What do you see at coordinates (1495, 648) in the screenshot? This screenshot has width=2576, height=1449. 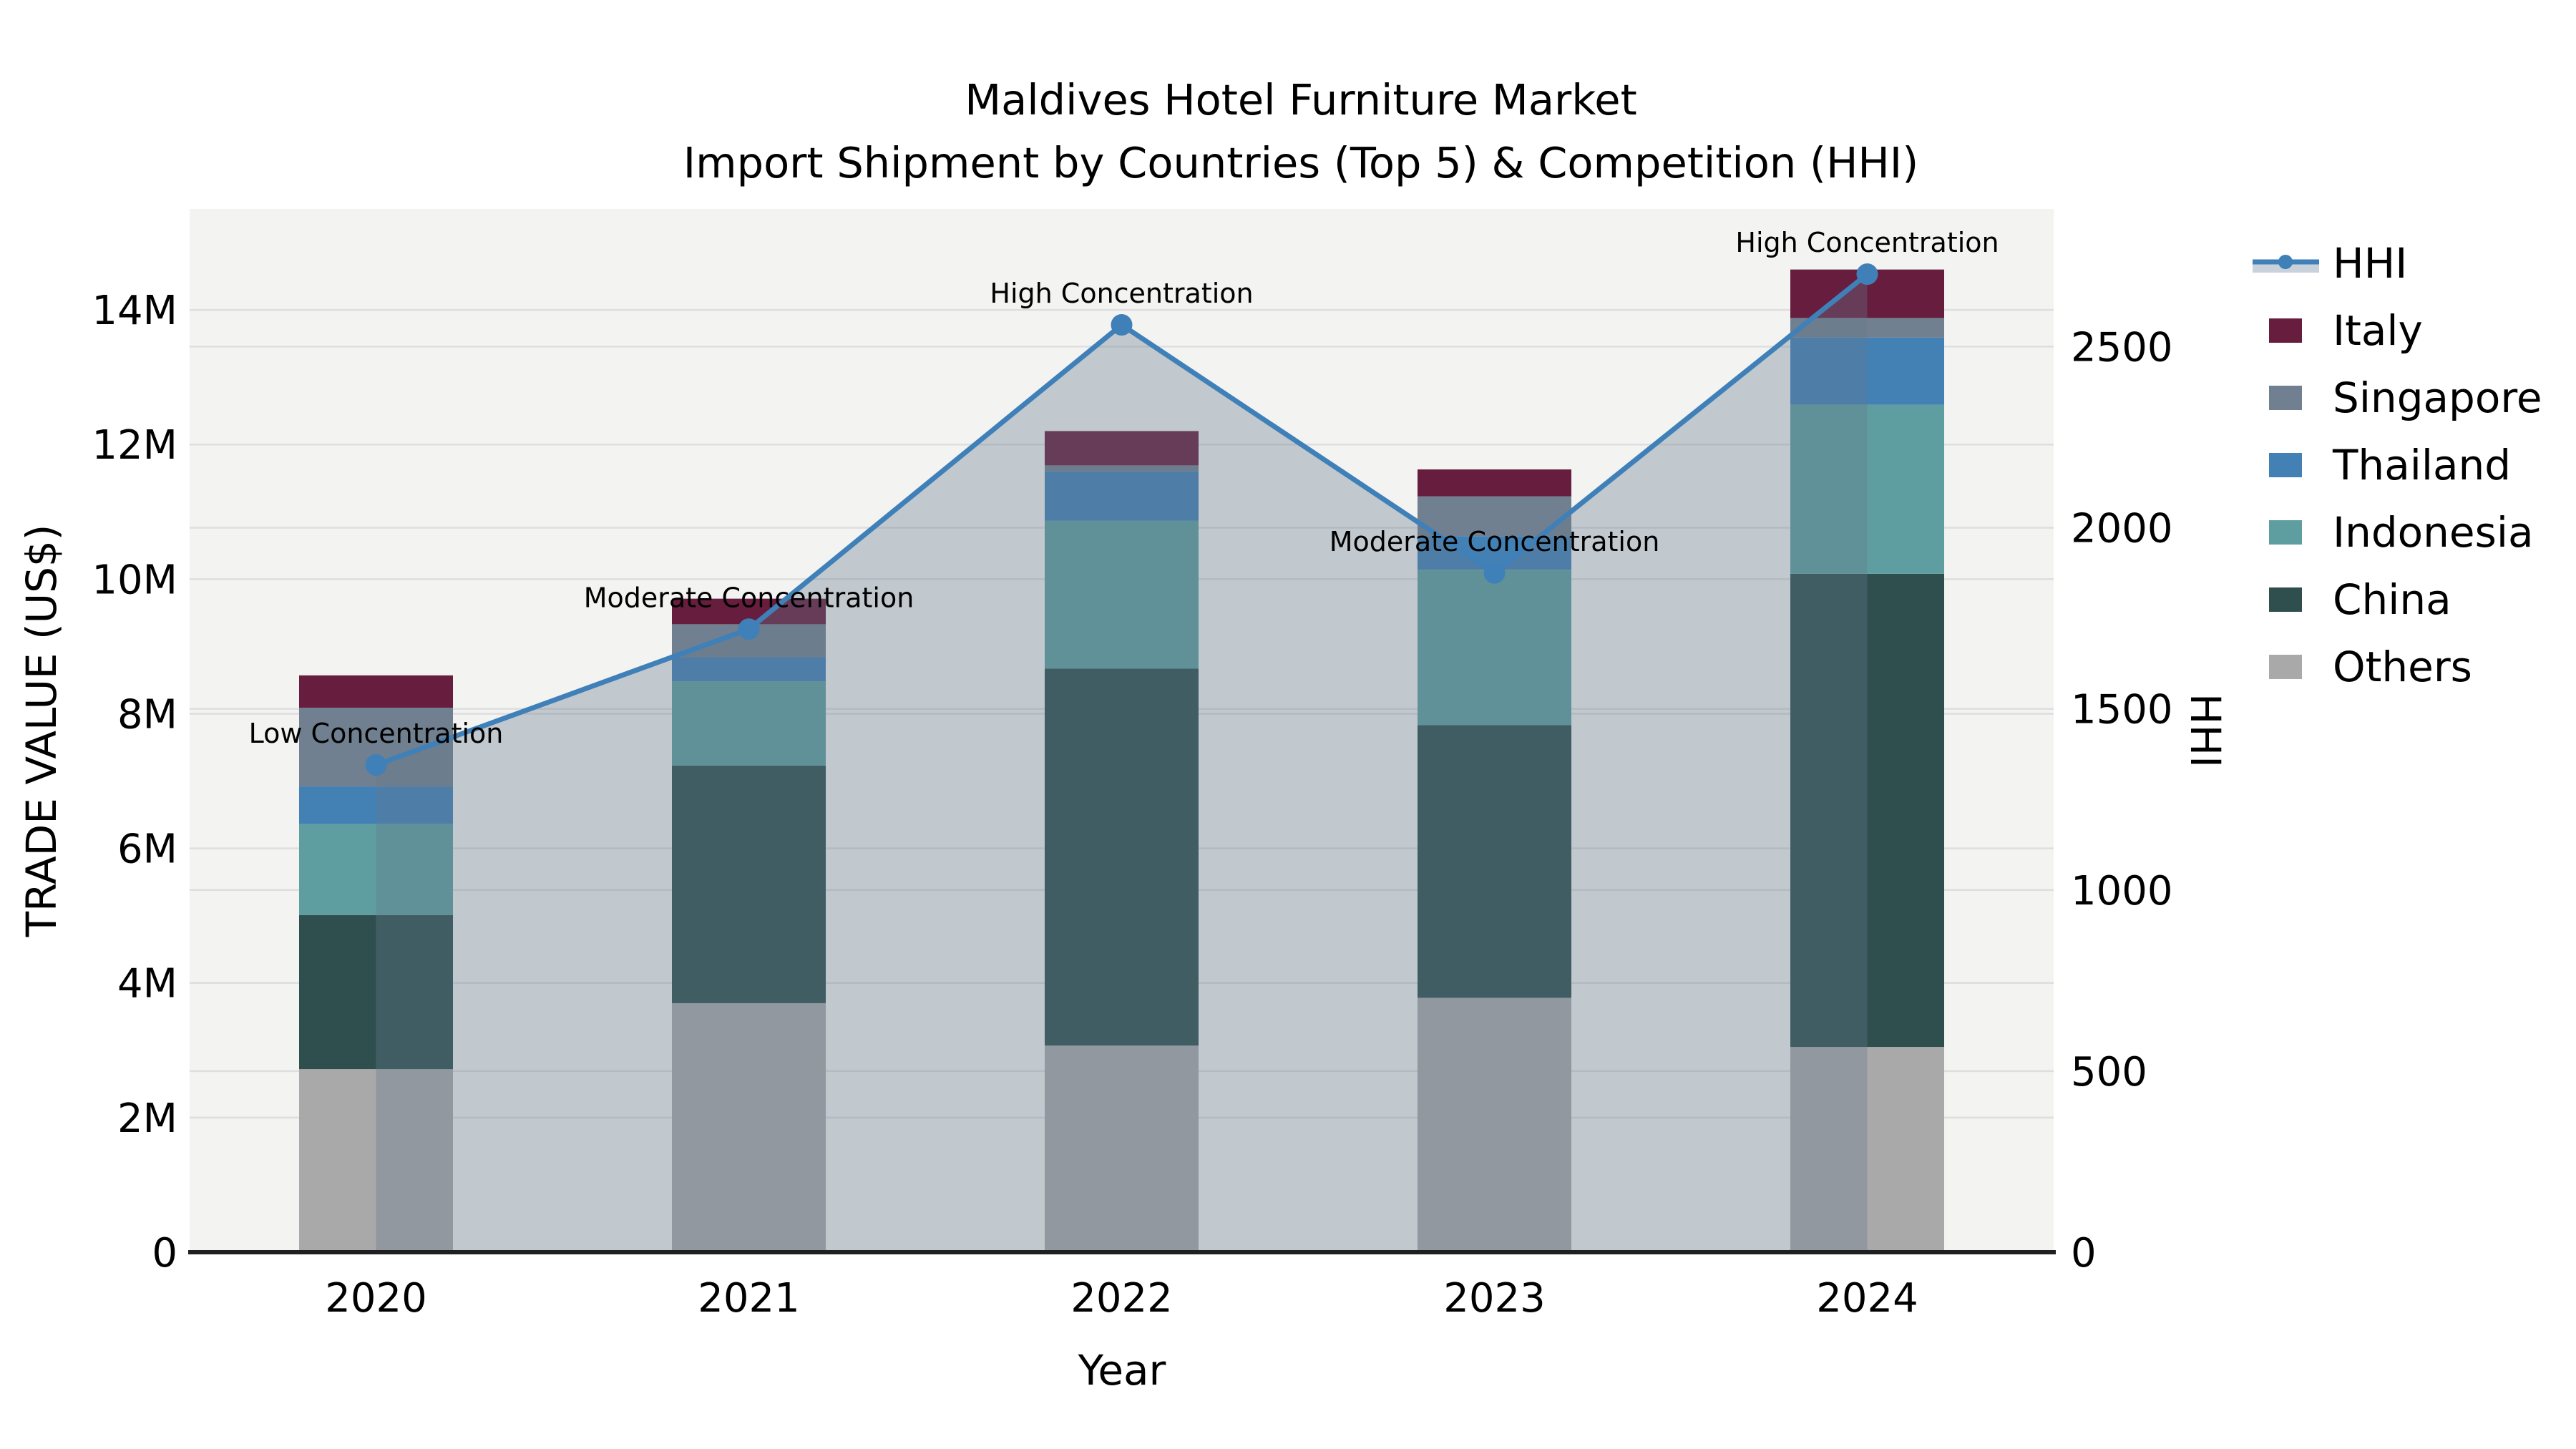 I see `bar-segment-indonesia-2023` at bounding box center [1495, 648].